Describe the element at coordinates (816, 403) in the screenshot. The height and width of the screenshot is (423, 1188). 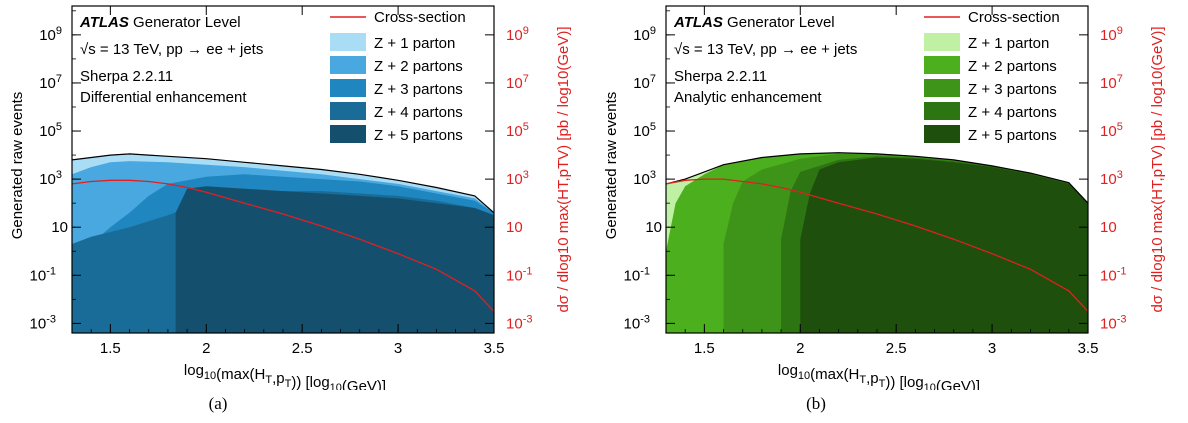
I see `subplot-label-b: (b)` at that location.